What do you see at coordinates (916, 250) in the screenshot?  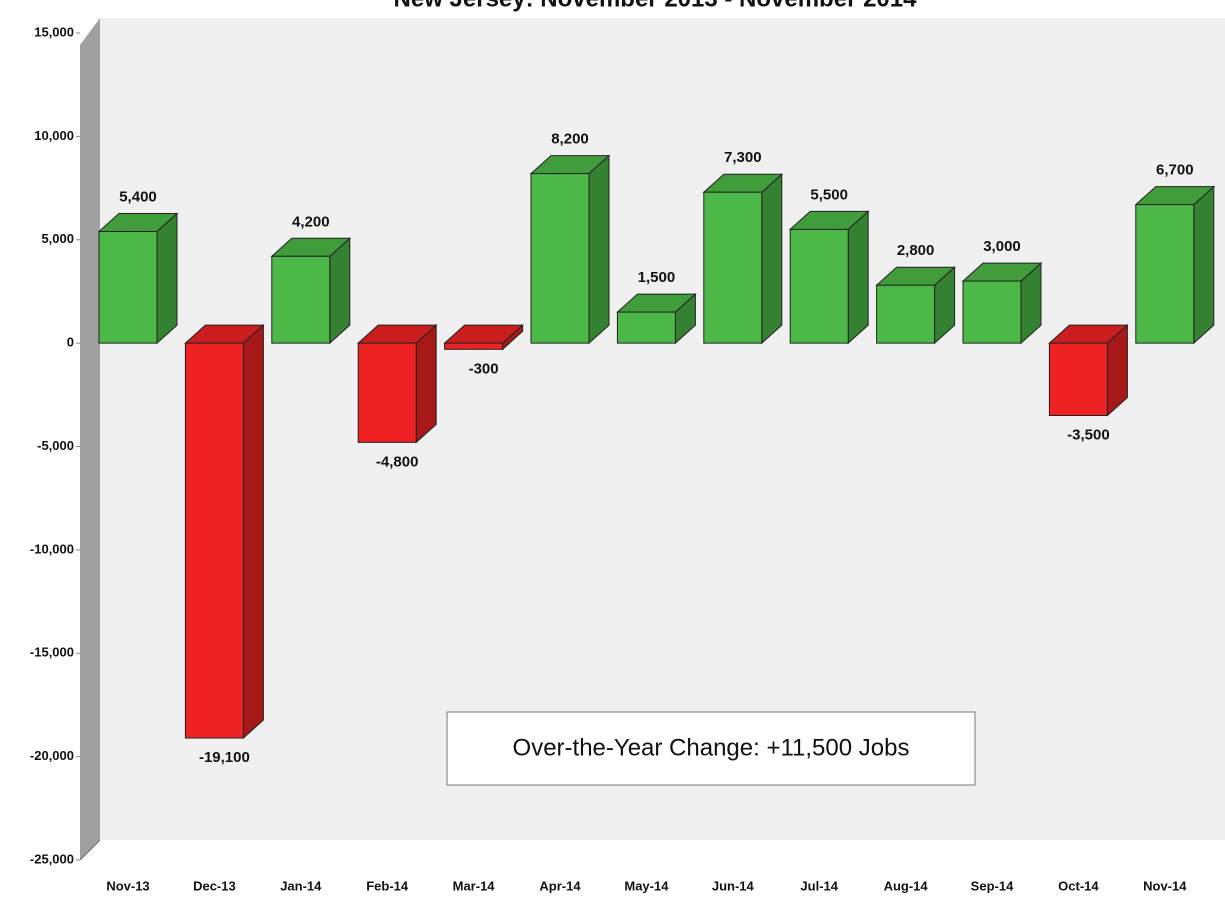 I see `value-label: 2,800` at bounding box center [916, 250].